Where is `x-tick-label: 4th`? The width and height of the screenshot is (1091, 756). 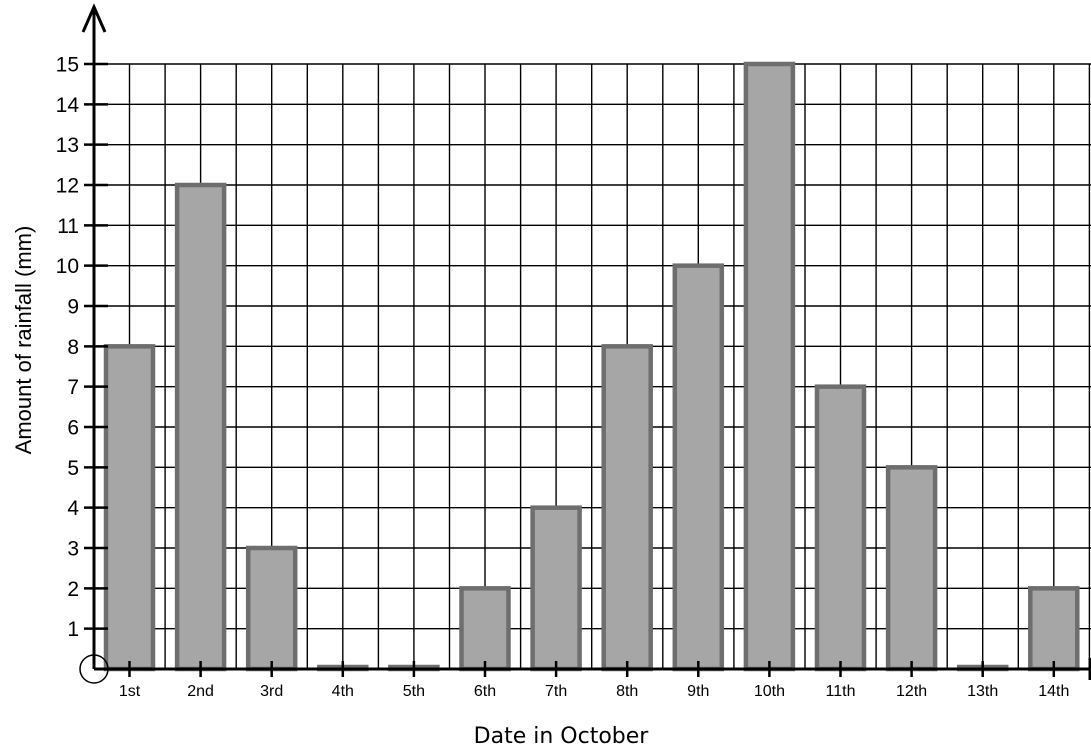 x-tick-label: 4th is located at coordinates (343, 691).